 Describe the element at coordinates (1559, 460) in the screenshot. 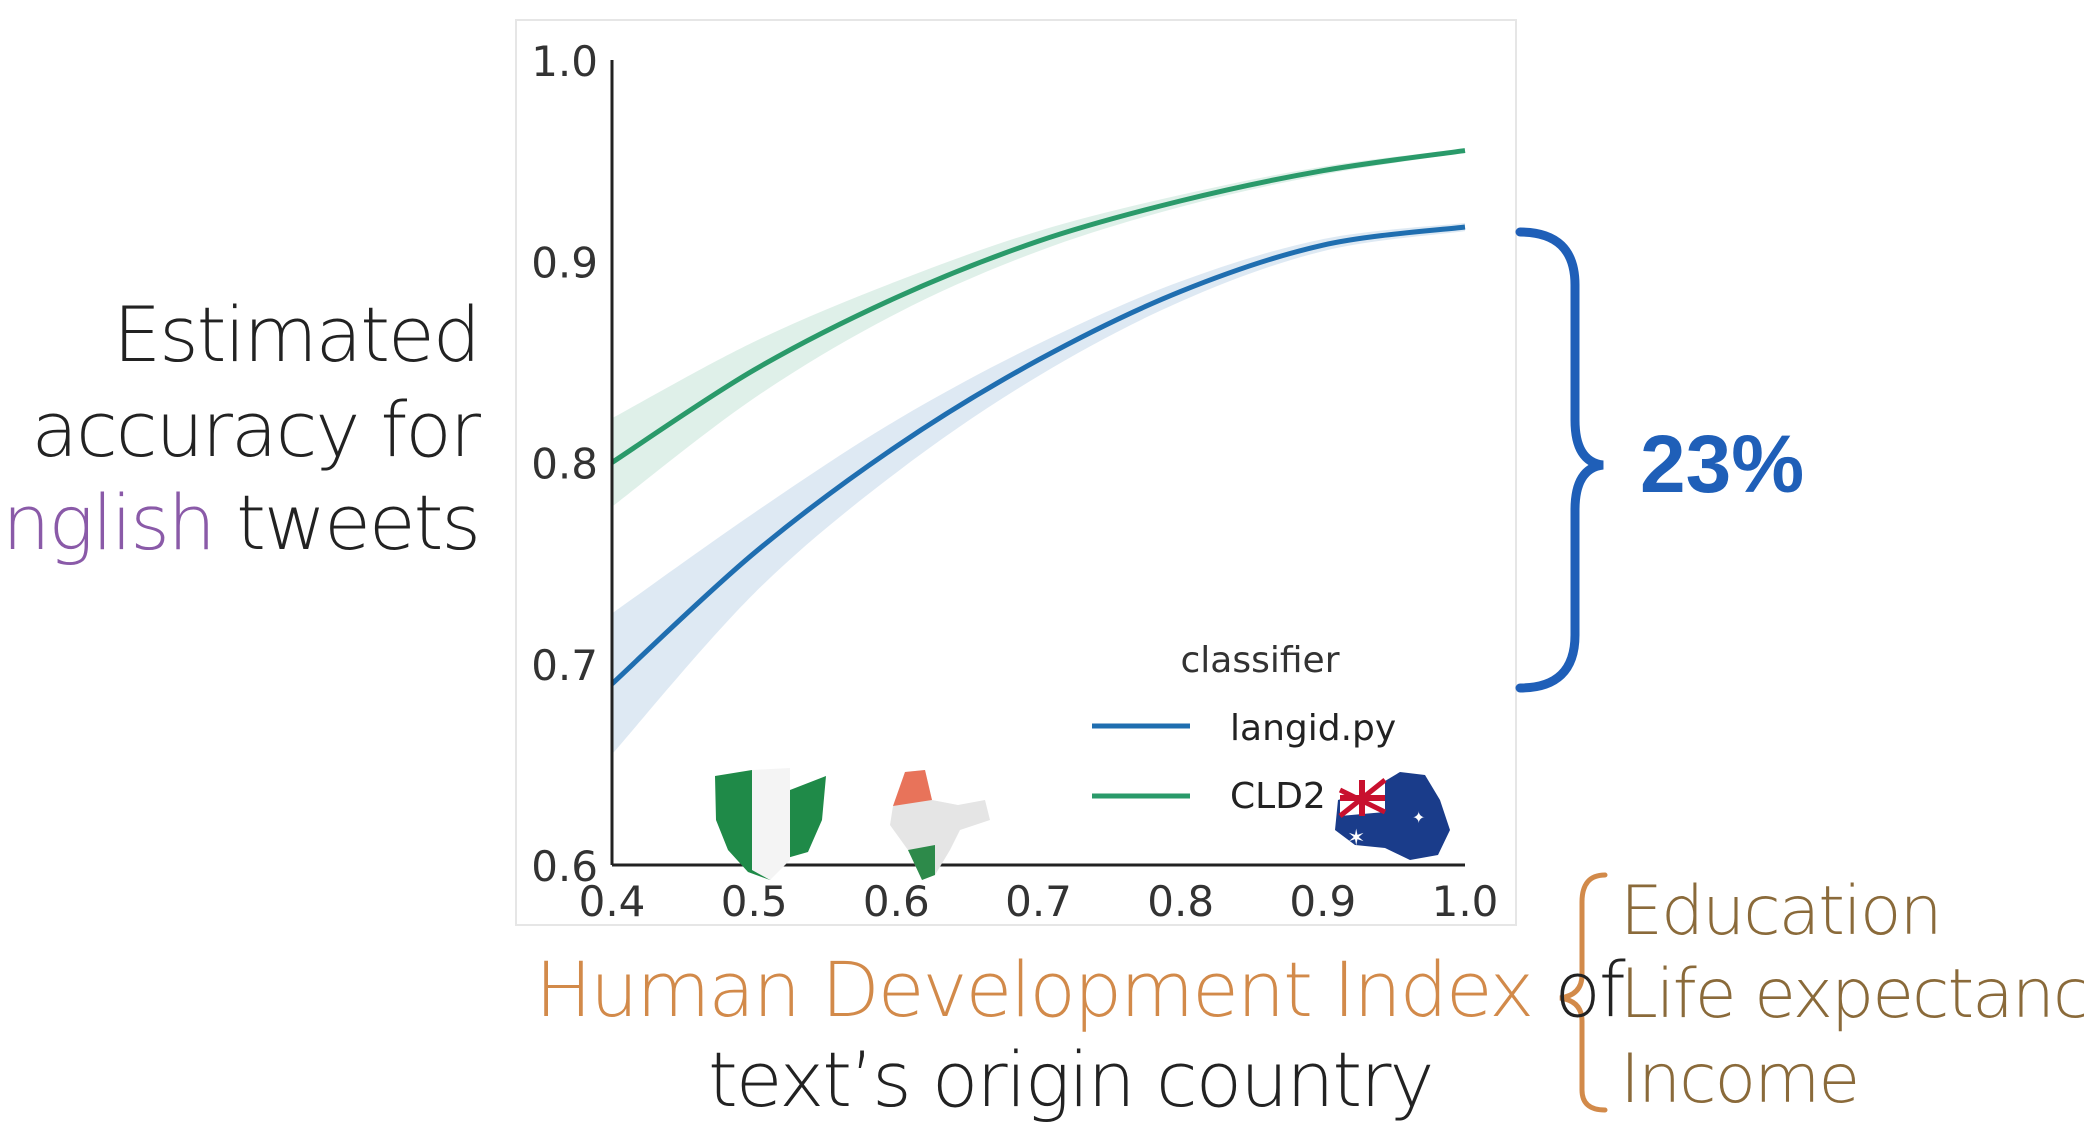

I see `gap-brace` at that location.